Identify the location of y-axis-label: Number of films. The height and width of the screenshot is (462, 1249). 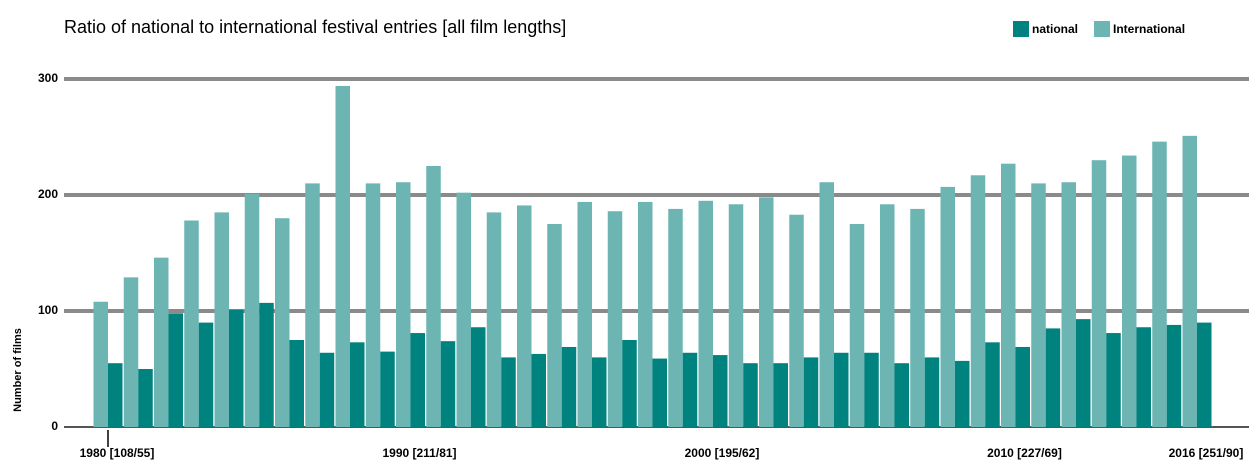
(18, 370).